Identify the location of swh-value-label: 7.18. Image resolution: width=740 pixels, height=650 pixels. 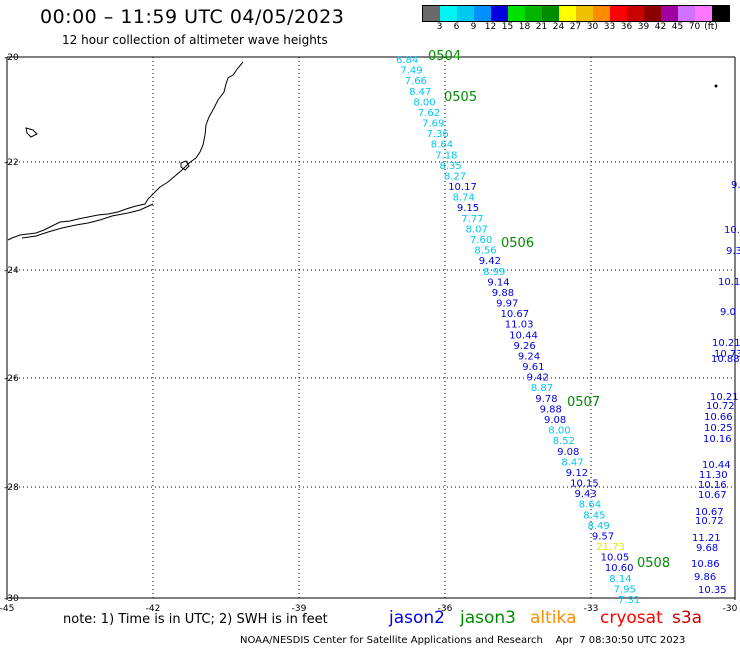
(446, 155).